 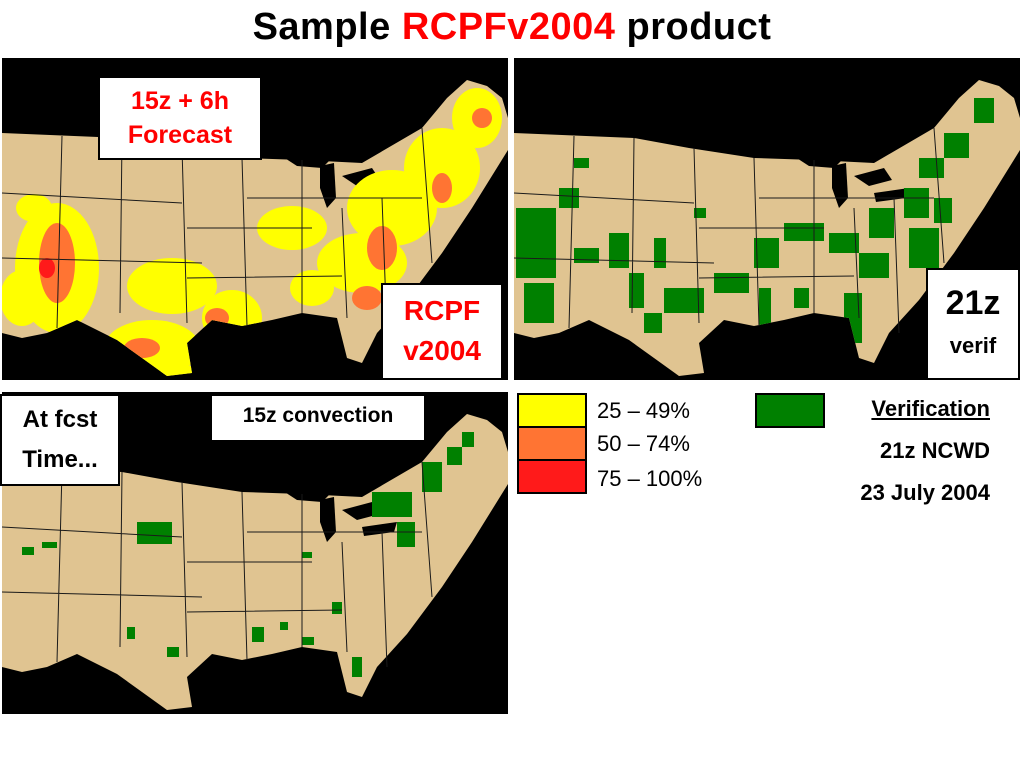 I want to click on product-label: RCPF v2004, so click(x=442, y=331).